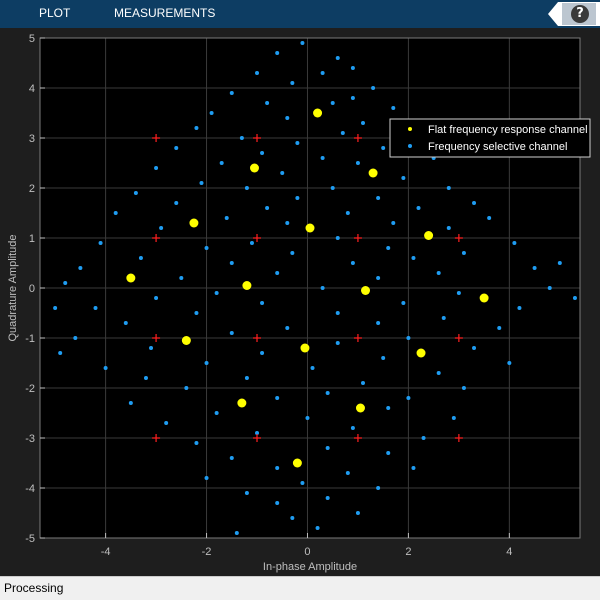 This screenshot has width=600, height=600. What do you see at coordinates (13, 287) in the screenshot?
I see `y-axis-label: Quadrature Amplitude` at bounding box center [13, 287].